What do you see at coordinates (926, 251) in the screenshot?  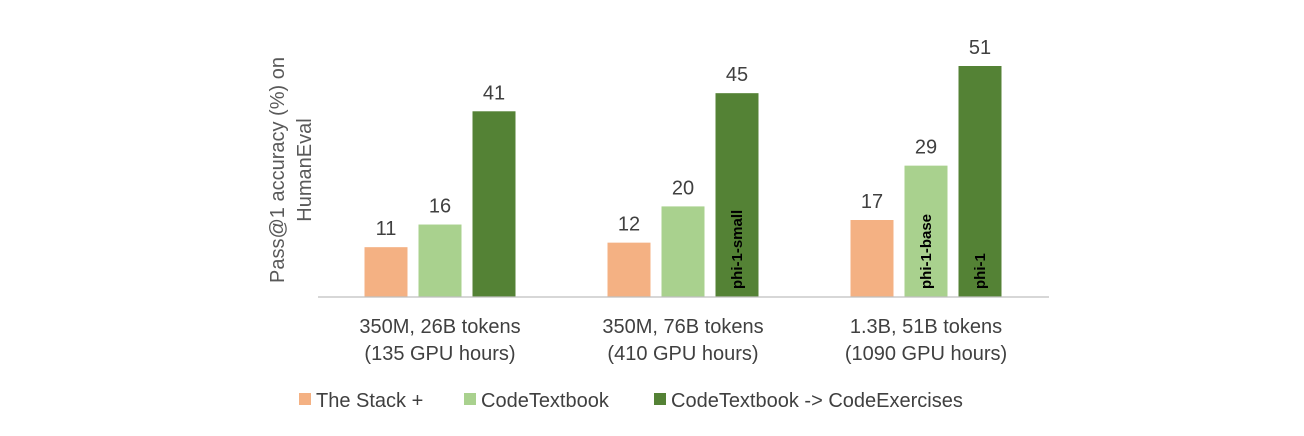 I see `bar-inner-label: phi-1-base` at bounding box center [926, 251].